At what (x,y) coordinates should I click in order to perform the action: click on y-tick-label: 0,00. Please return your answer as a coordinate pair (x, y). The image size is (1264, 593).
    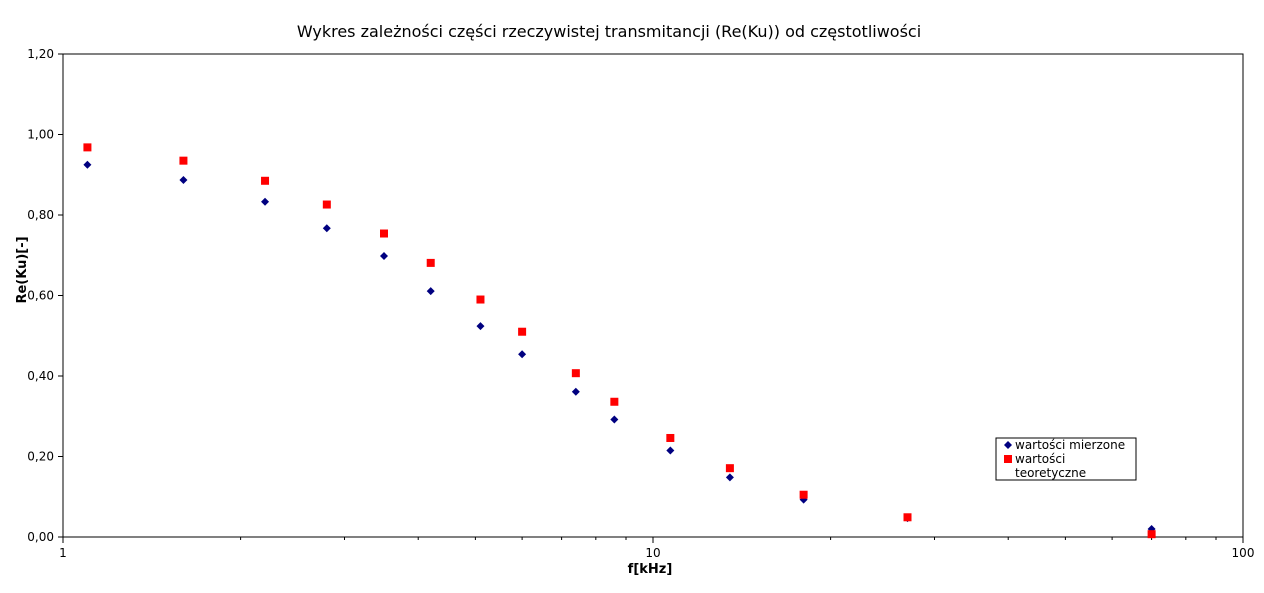
    Looking at the image, I should click on (40, 537).